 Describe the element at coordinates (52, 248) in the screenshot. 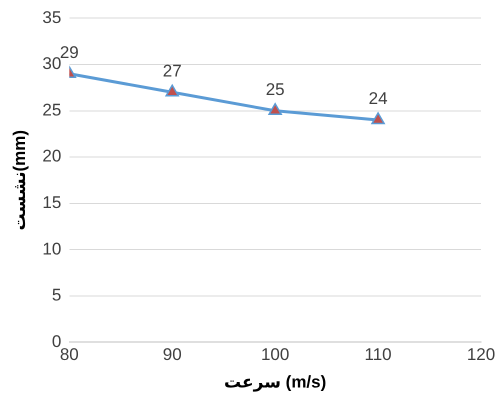

I see `y-tick-label: 10` at that location.